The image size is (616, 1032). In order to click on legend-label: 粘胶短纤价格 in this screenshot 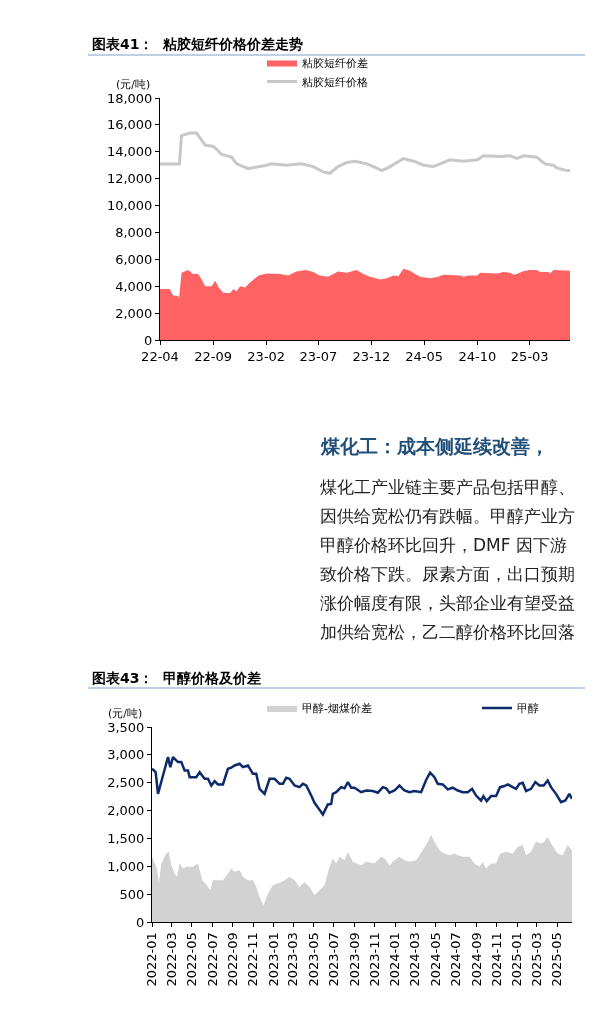, I will do `click(335, 82)`.